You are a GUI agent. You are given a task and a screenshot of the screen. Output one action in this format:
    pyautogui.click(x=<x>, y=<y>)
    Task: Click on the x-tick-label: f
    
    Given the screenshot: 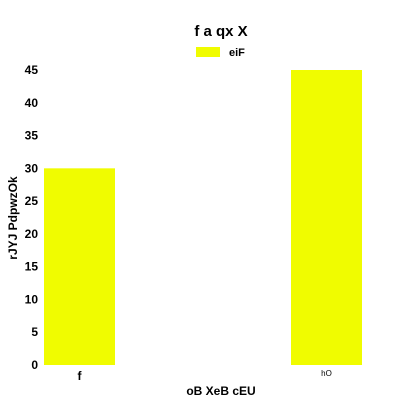 What is the action you would take?
    pyautogui.click(x=80, y=376)
    